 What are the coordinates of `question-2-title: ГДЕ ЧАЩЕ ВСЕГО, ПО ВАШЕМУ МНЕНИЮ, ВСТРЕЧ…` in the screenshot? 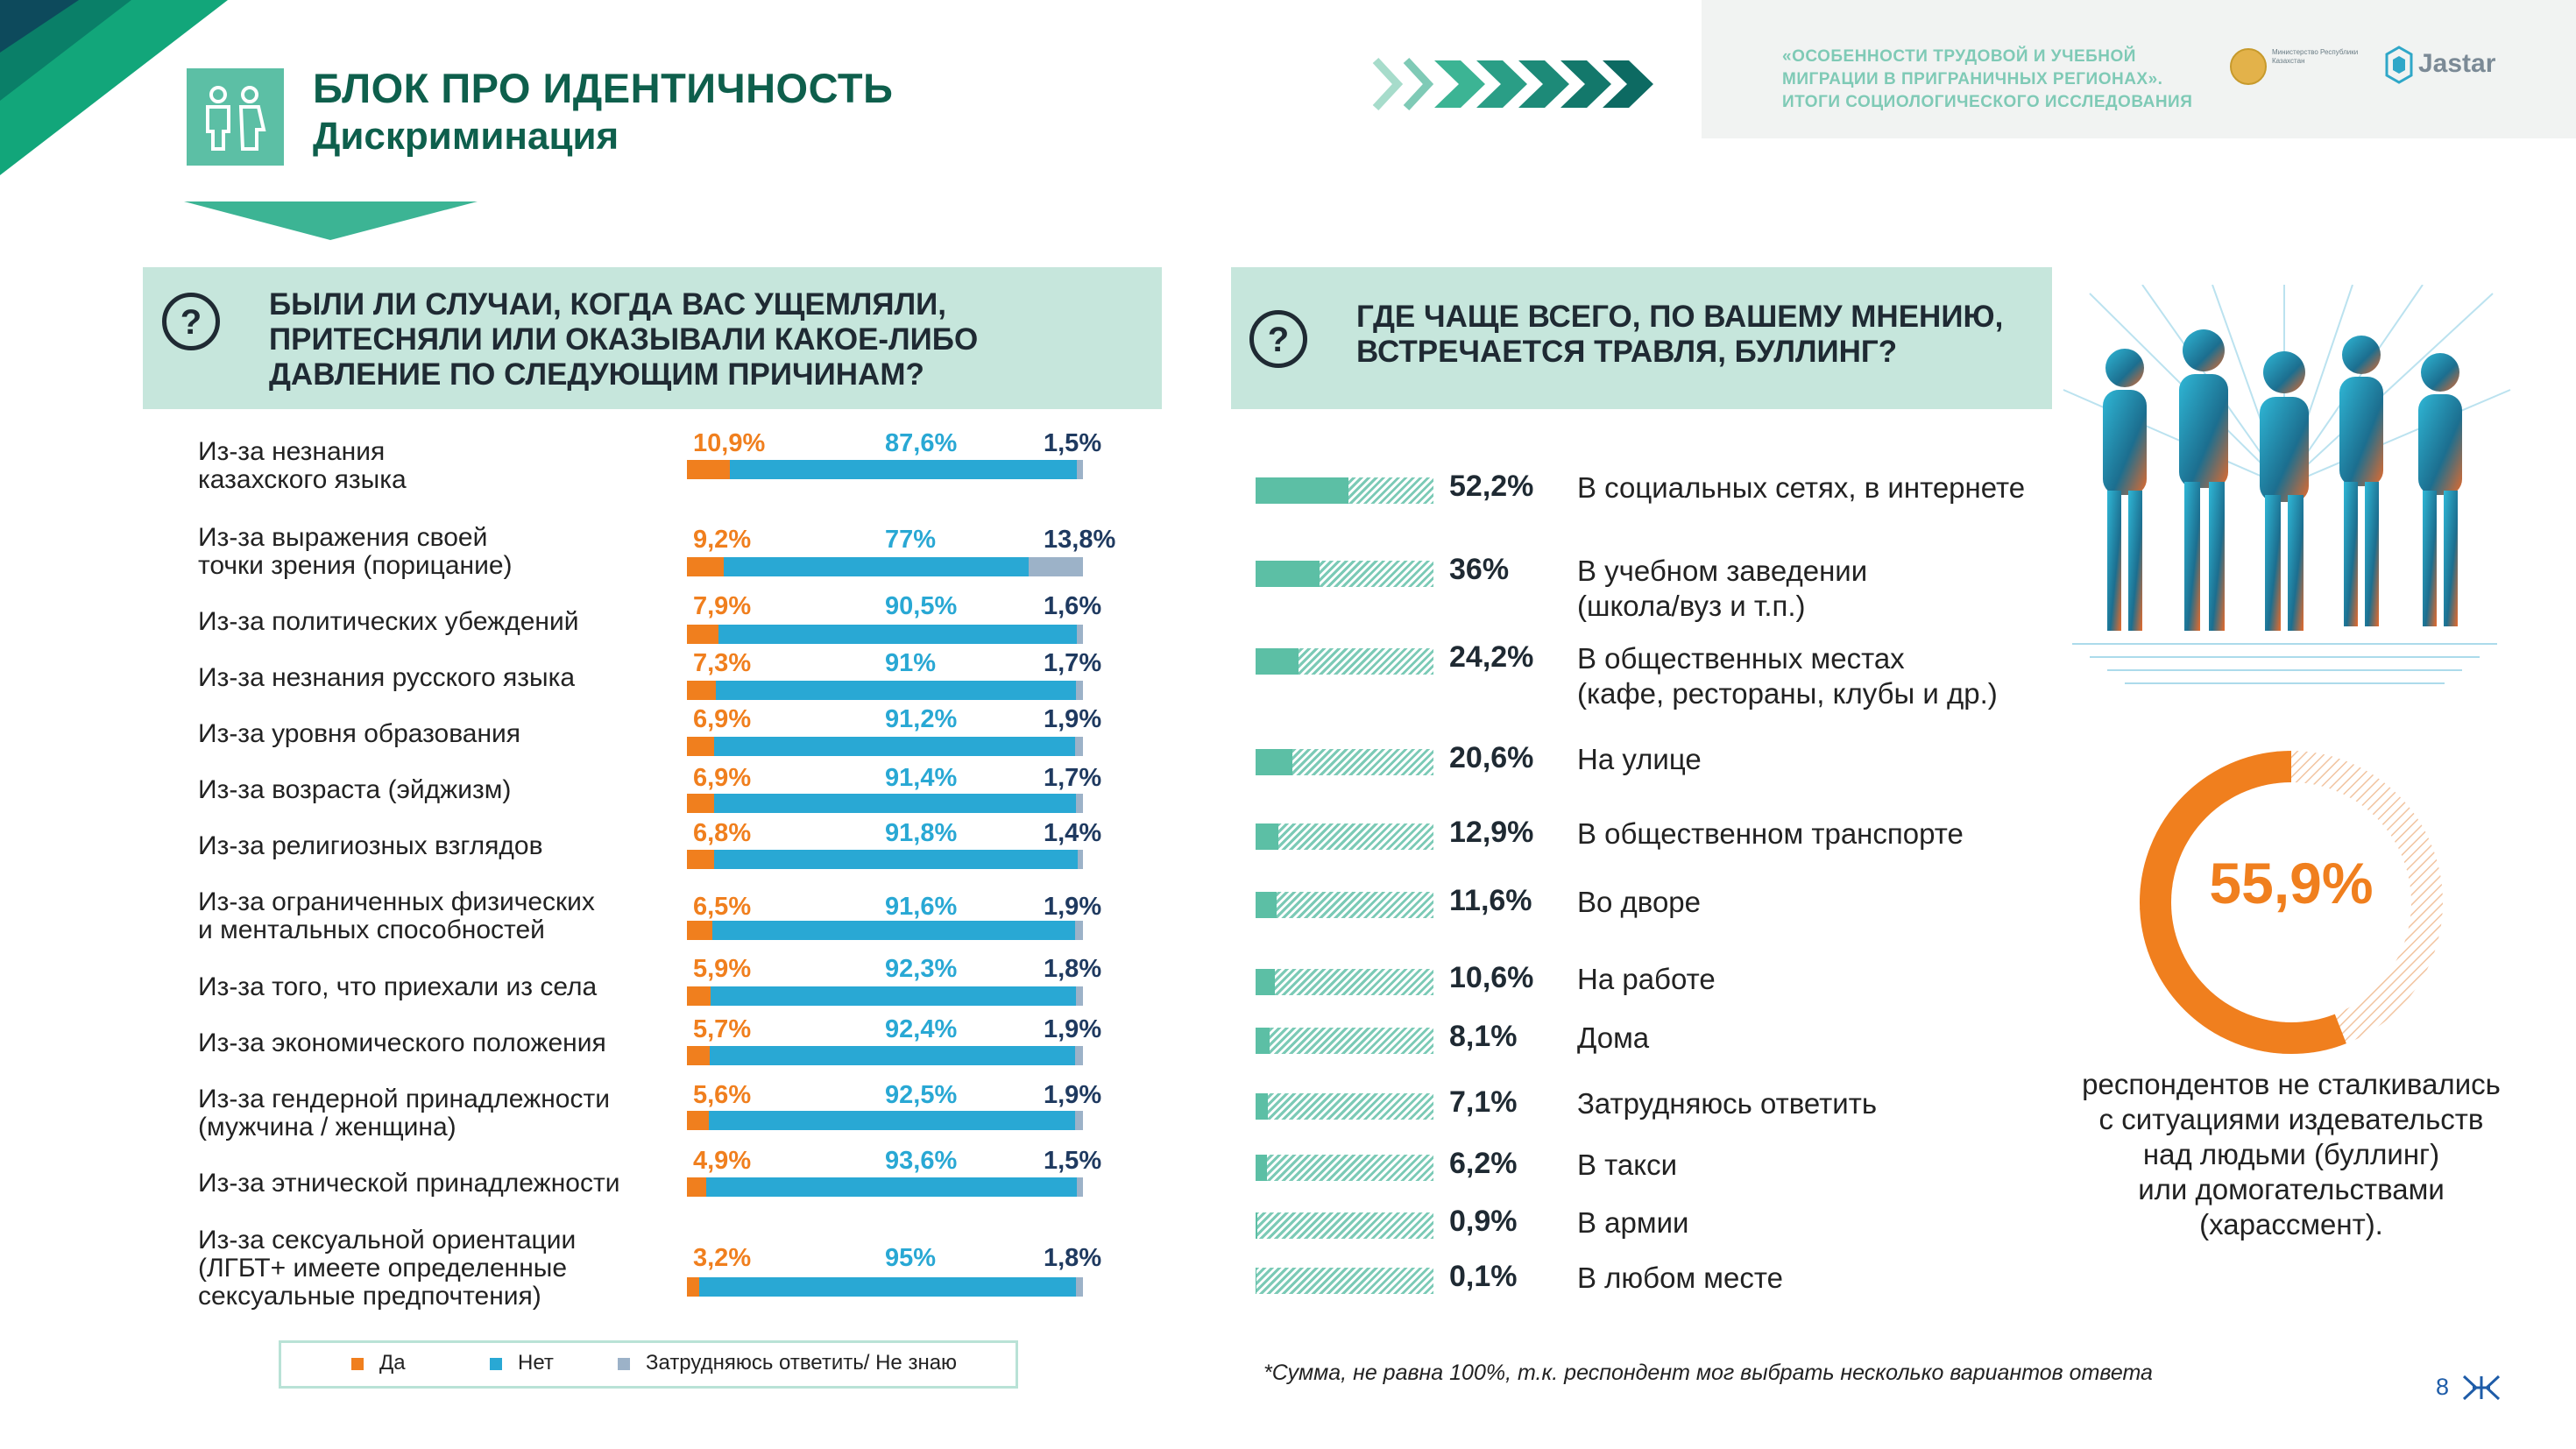 It's located at (1679, 335).